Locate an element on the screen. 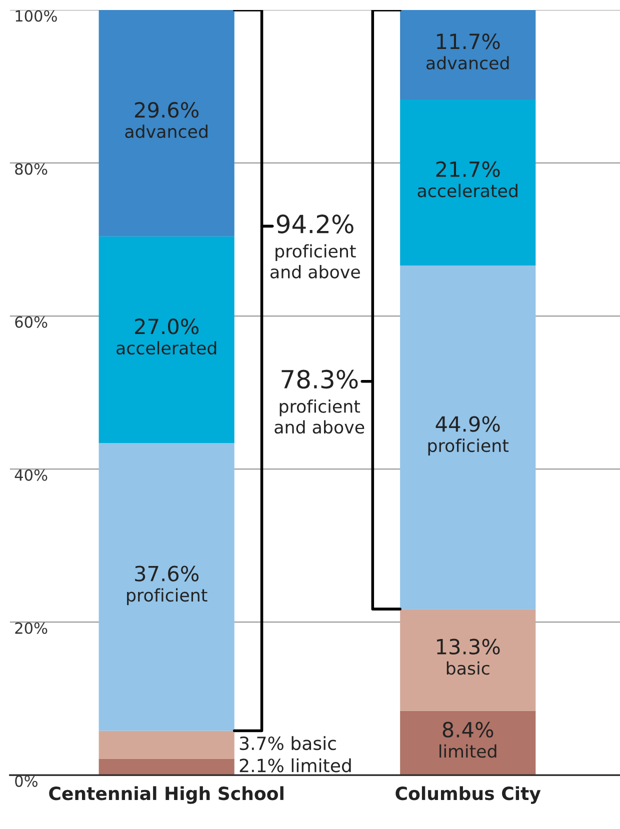  annotation: 78.3% proficient and above is located at coordinates (319, 402).